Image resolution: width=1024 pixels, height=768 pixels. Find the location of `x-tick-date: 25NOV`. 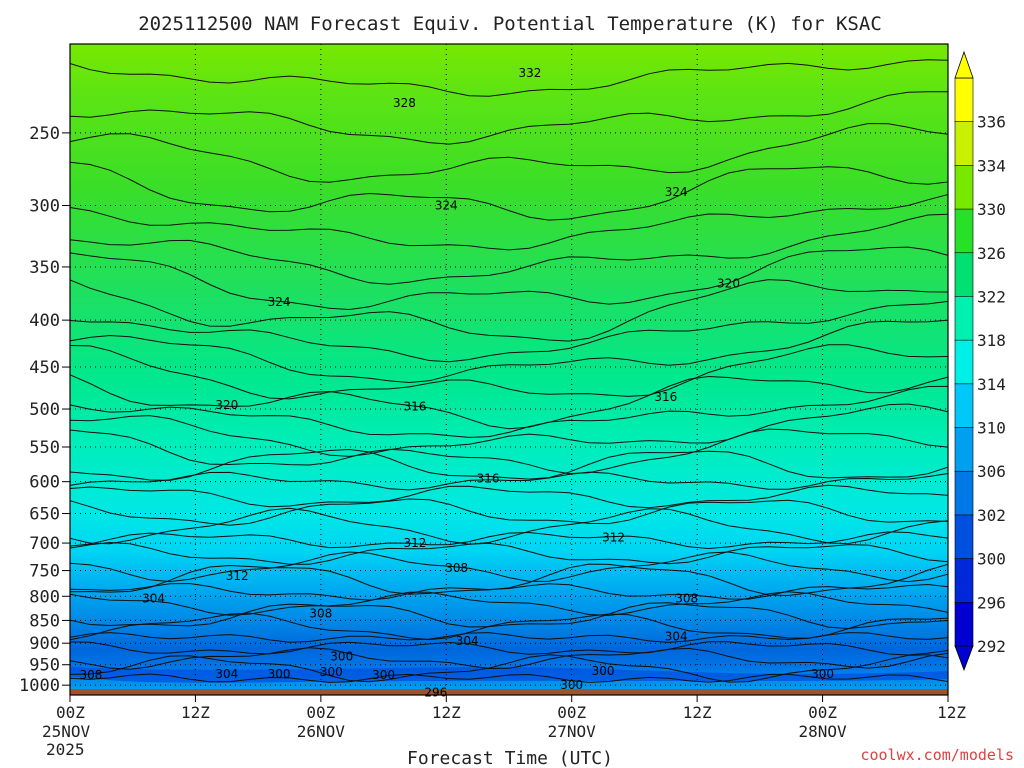

x-tick-date: 25NOV is located at coordinates (66, 731).